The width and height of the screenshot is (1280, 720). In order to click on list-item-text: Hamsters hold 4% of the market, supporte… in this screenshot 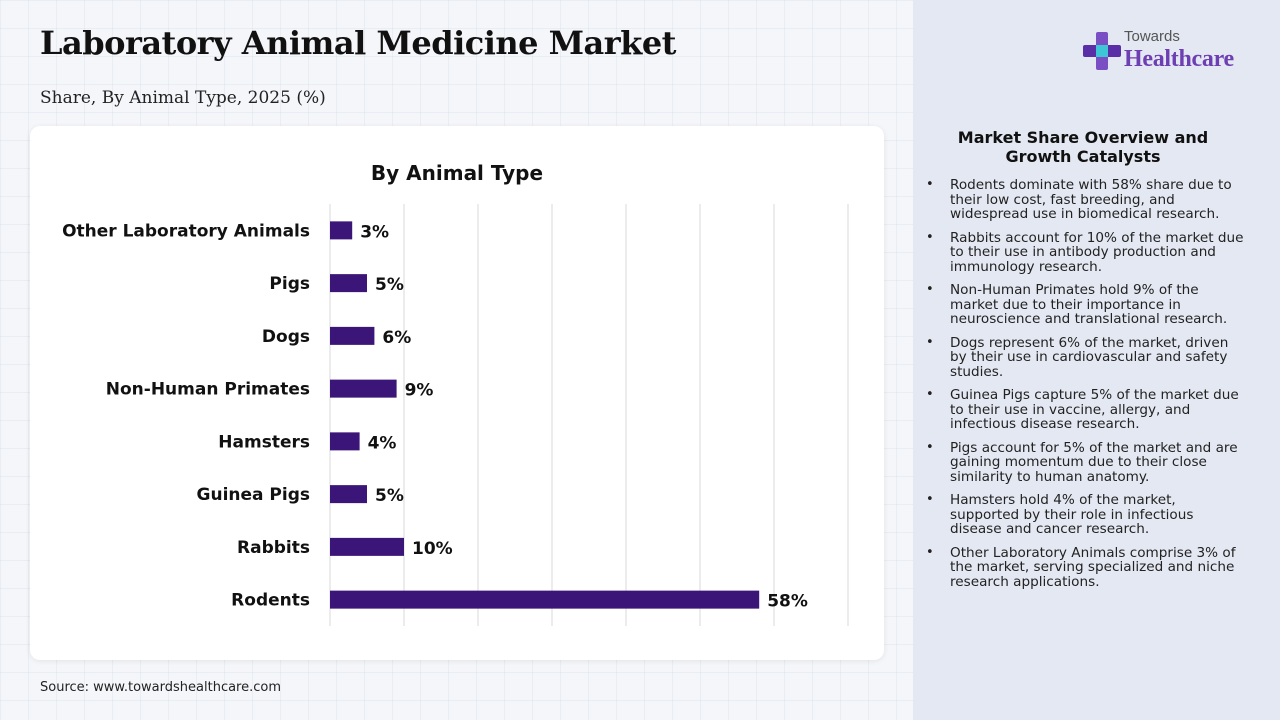, I will do `click(1072, 514)`.